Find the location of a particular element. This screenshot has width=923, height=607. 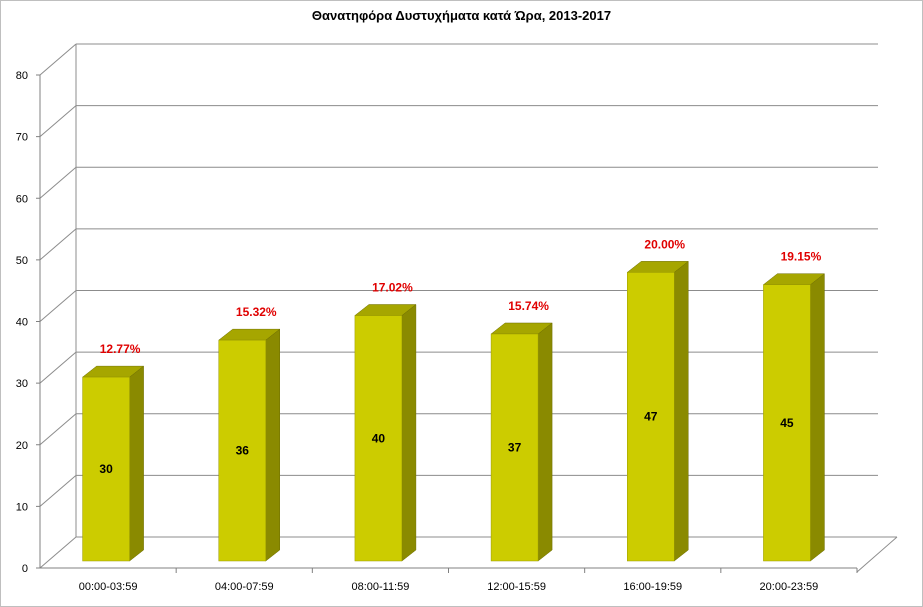

bar-value-label: 45 is located at coordinates (787, 423).